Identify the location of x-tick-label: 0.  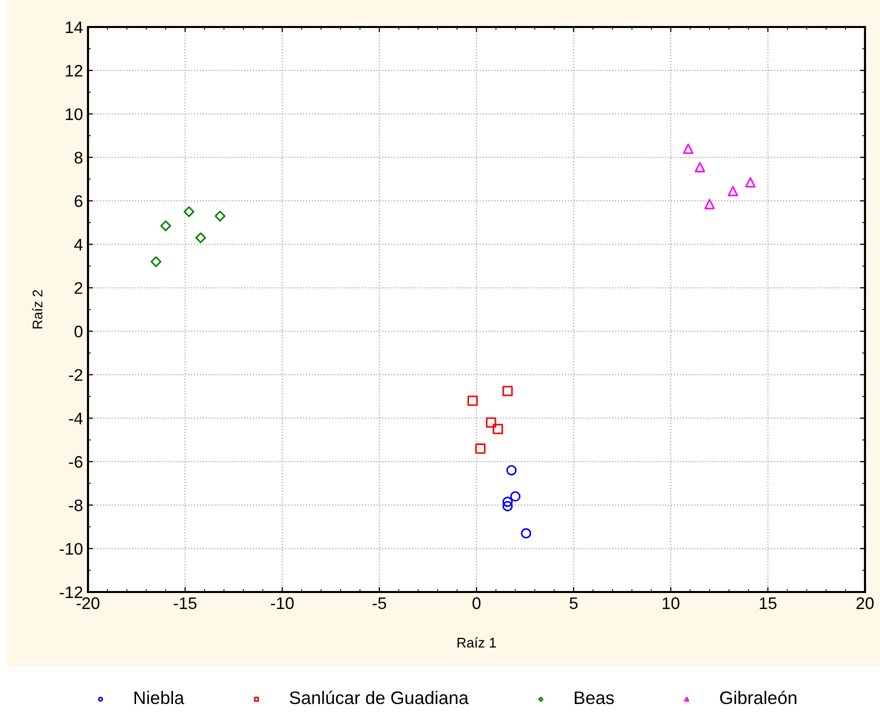
(476, 603).